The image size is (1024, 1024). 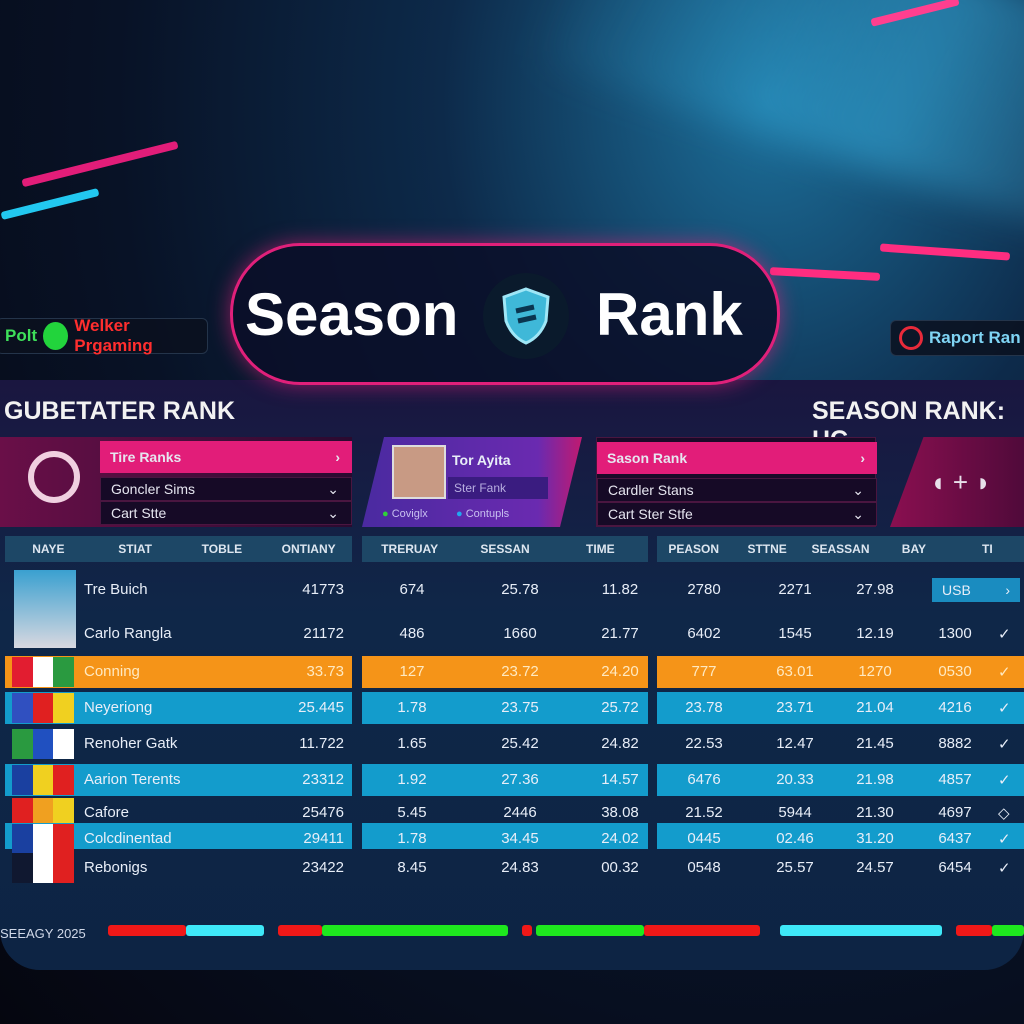 I want to click on report-badge: Raport Ran, so click(x=957, y=338).